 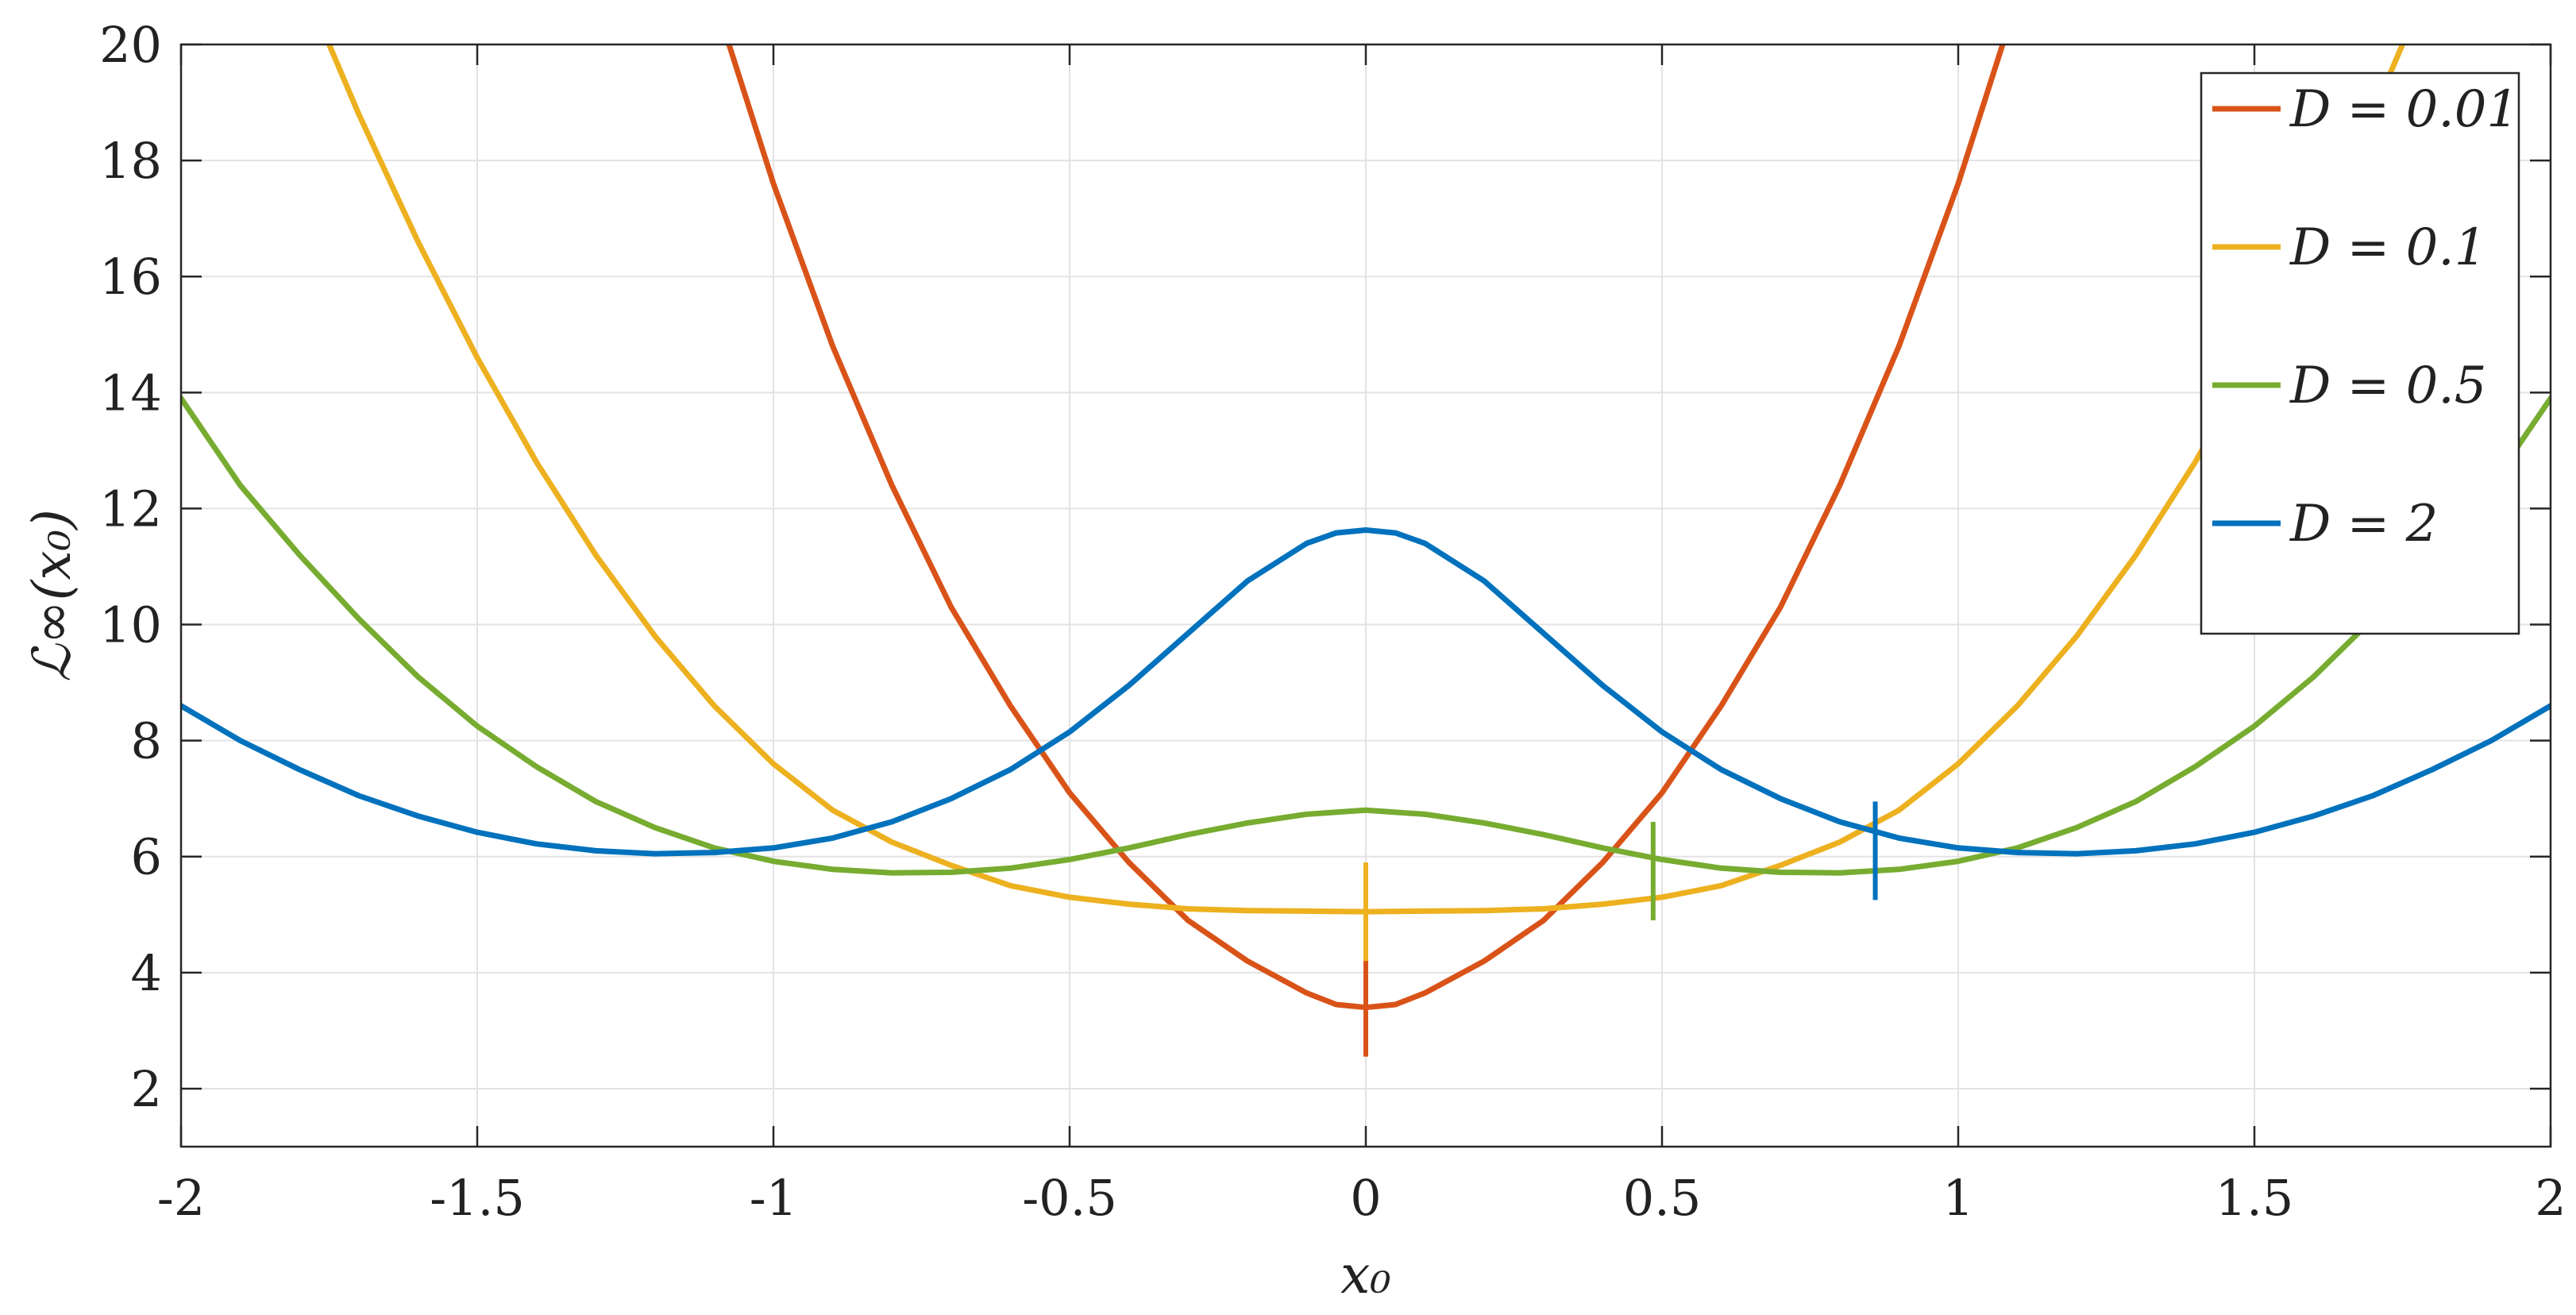 I want to click on x-tick-label: 0, so click(x=1365, y=1198).